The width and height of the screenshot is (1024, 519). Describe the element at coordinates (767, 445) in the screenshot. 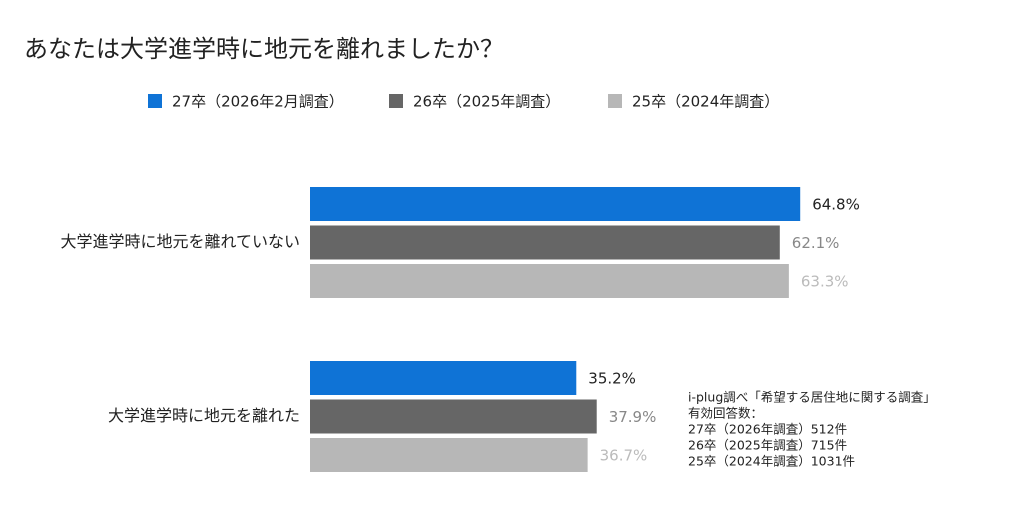

I see `source-note: 26卒（2025年調査）715件` at that location.